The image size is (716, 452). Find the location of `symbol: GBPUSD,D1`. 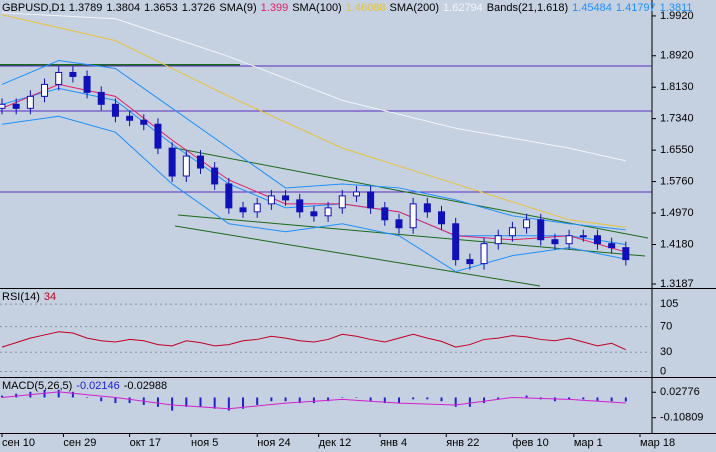

symbol: GBPUSD,D1 is located at coordinates (33, 8).